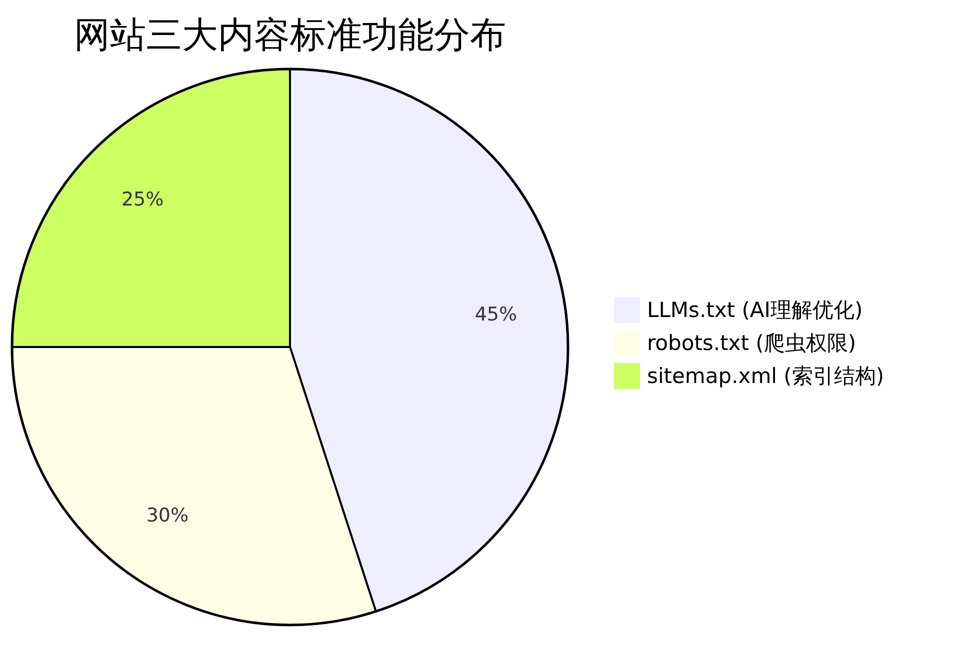 This screenshot has height=654, width=960. What do you see at coordinates (765, 376) in the screenshot?
I see `legend-label: sitemap.xml (索引结构)` at bounding box center [765, 376].